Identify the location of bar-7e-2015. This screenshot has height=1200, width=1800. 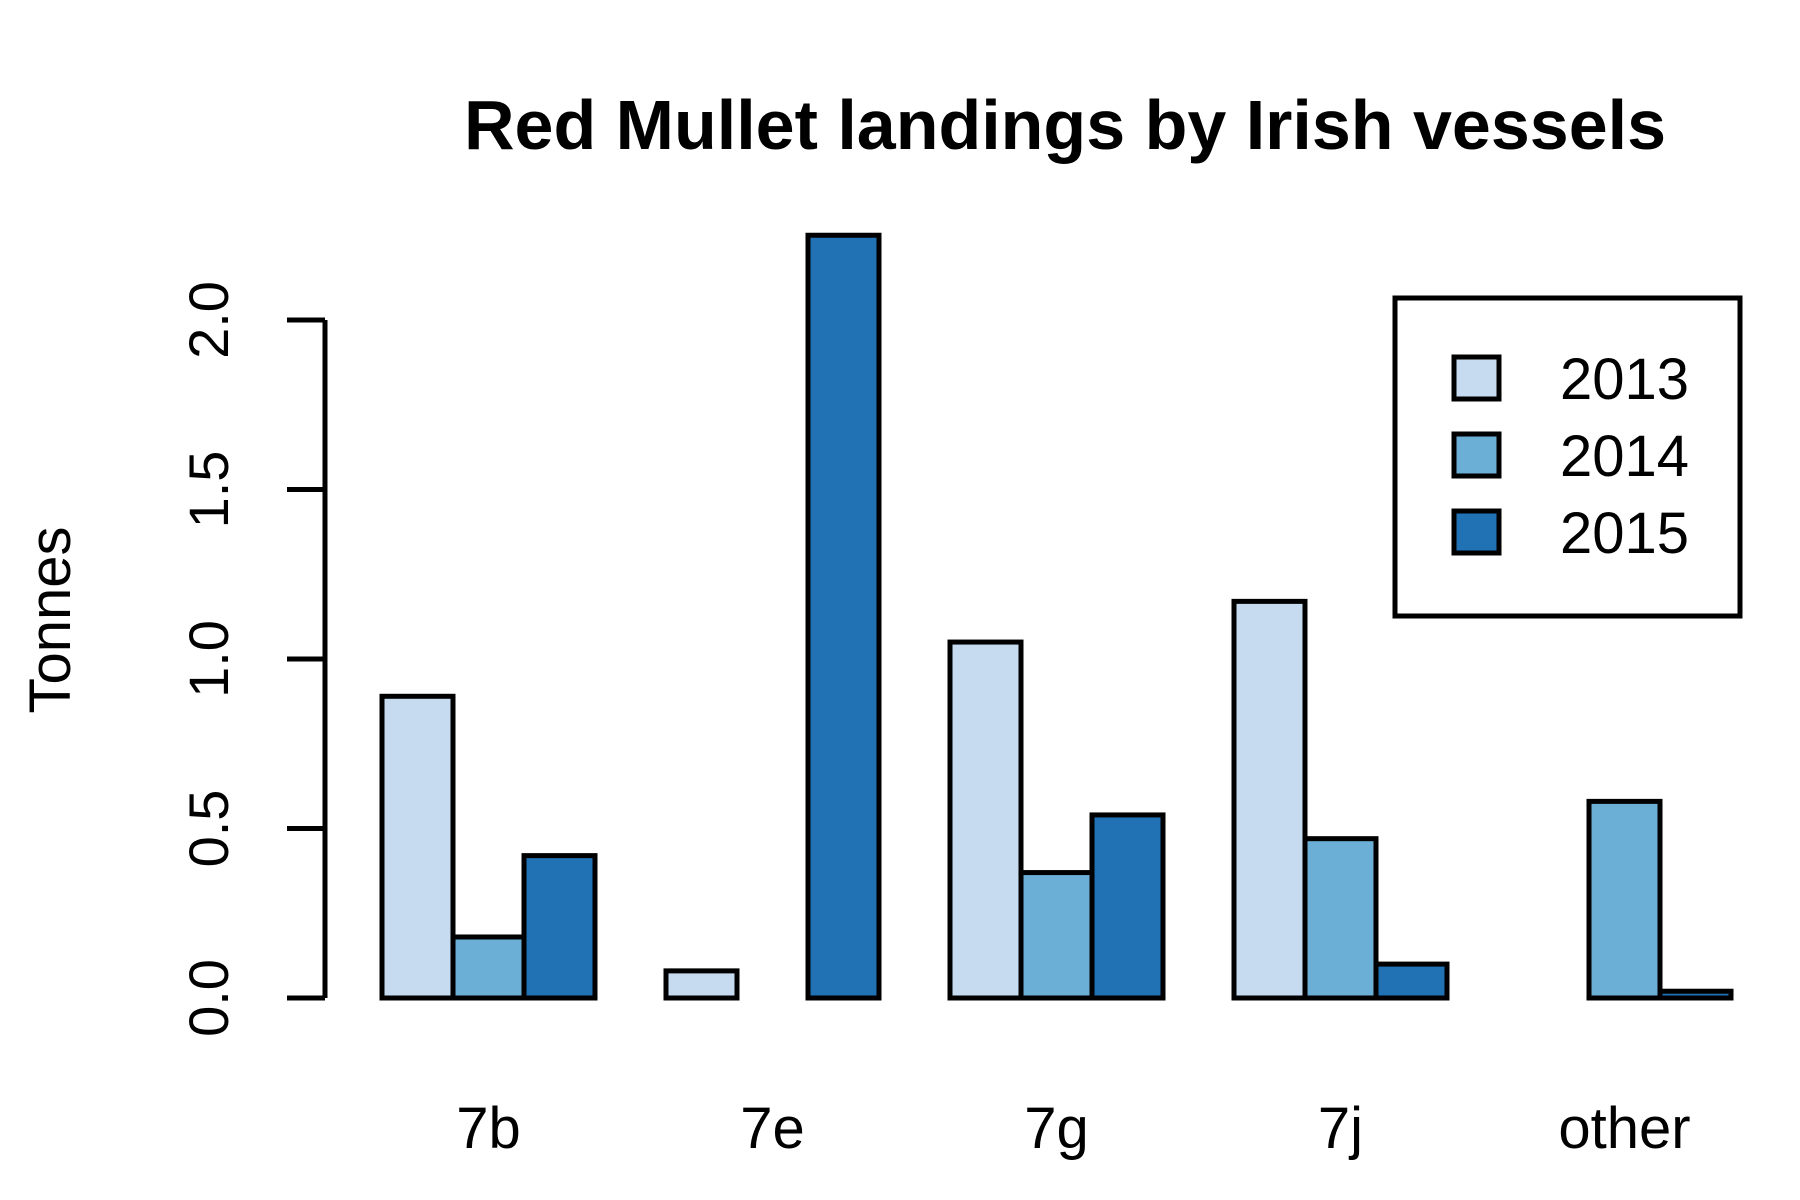
(843, 616).